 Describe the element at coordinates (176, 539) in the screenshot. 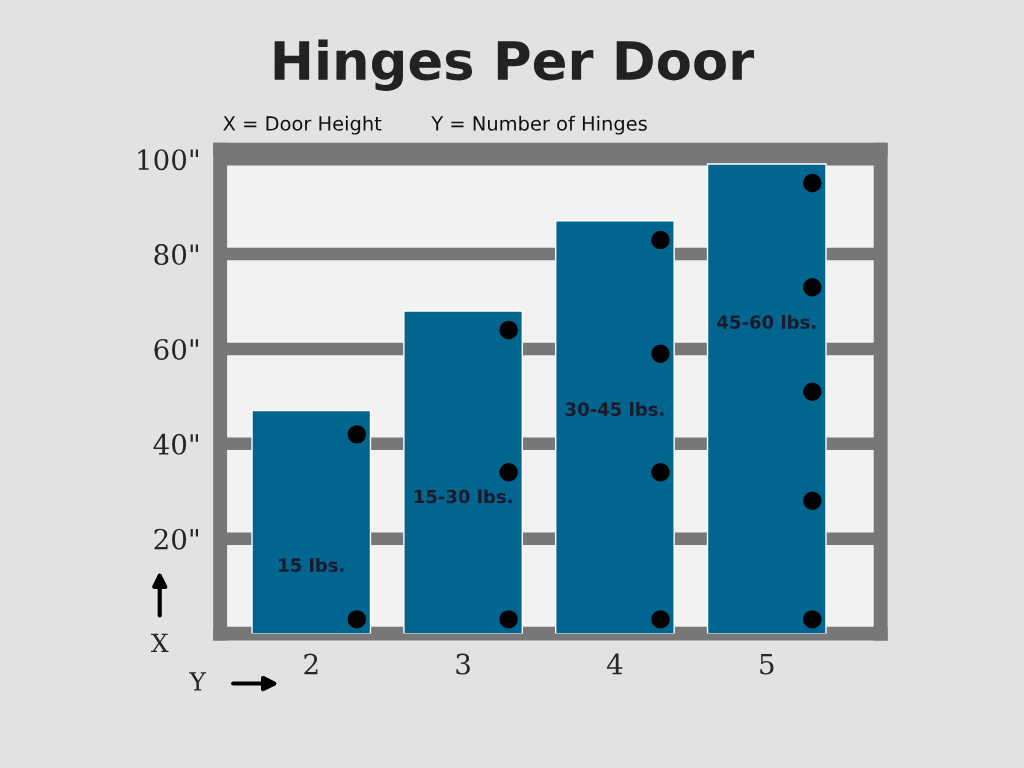

I see `y-tick-label: 20"` at that location.